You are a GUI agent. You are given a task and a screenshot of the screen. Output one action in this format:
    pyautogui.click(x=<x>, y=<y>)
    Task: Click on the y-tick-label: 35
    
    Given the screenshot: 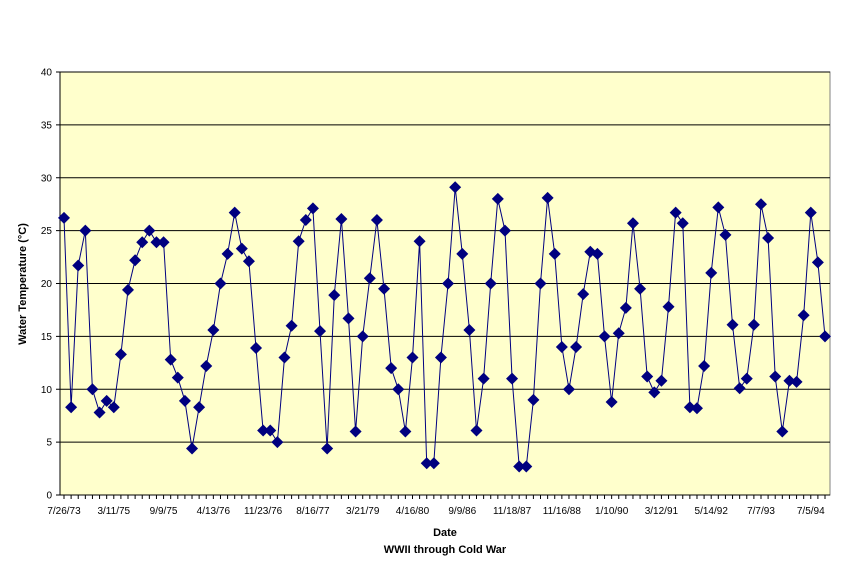 What is the action you would take?
    pyautogui.click(x=47, y=125)
    